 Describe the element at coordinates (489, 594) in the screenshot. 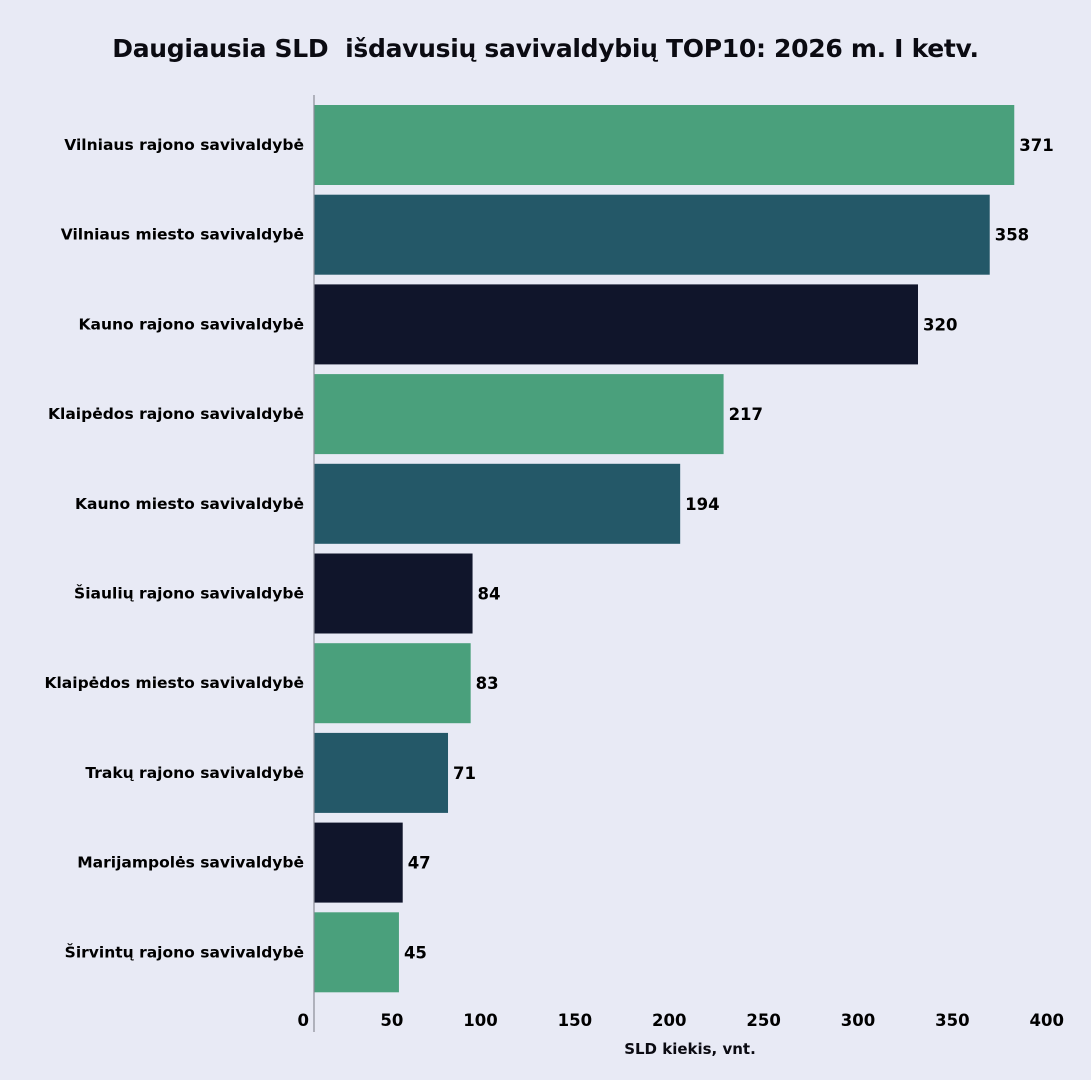

I see `data-label: 84` at that location.